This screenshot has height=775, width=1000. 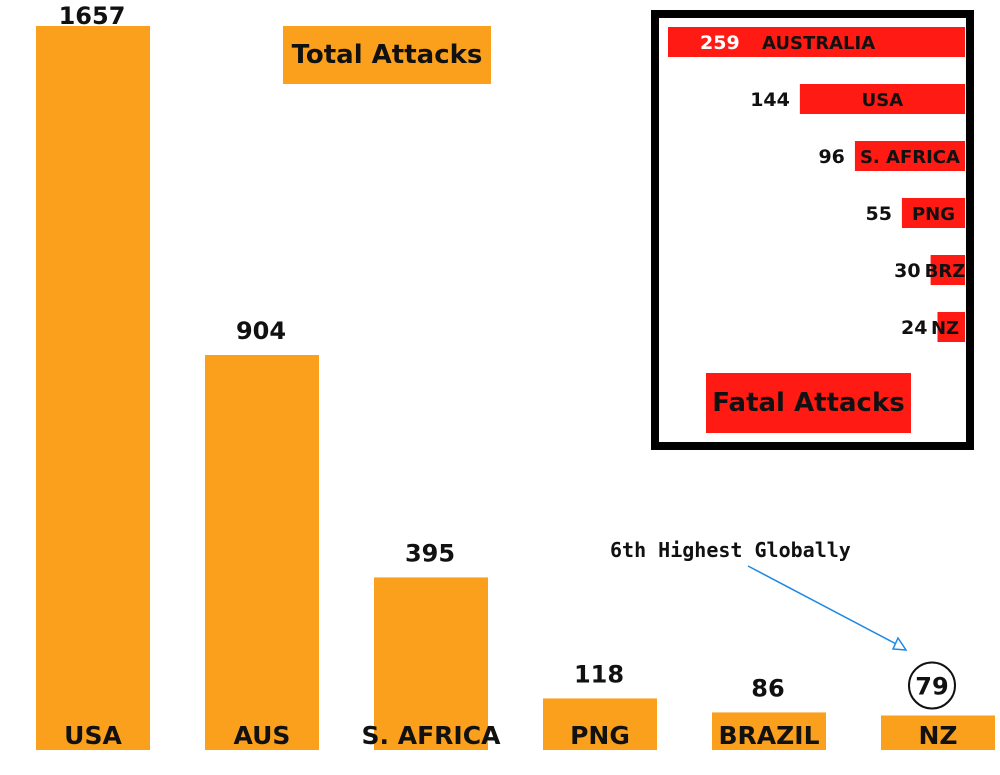 I want to click on value-label: 1657, so click(x=92, y=16).